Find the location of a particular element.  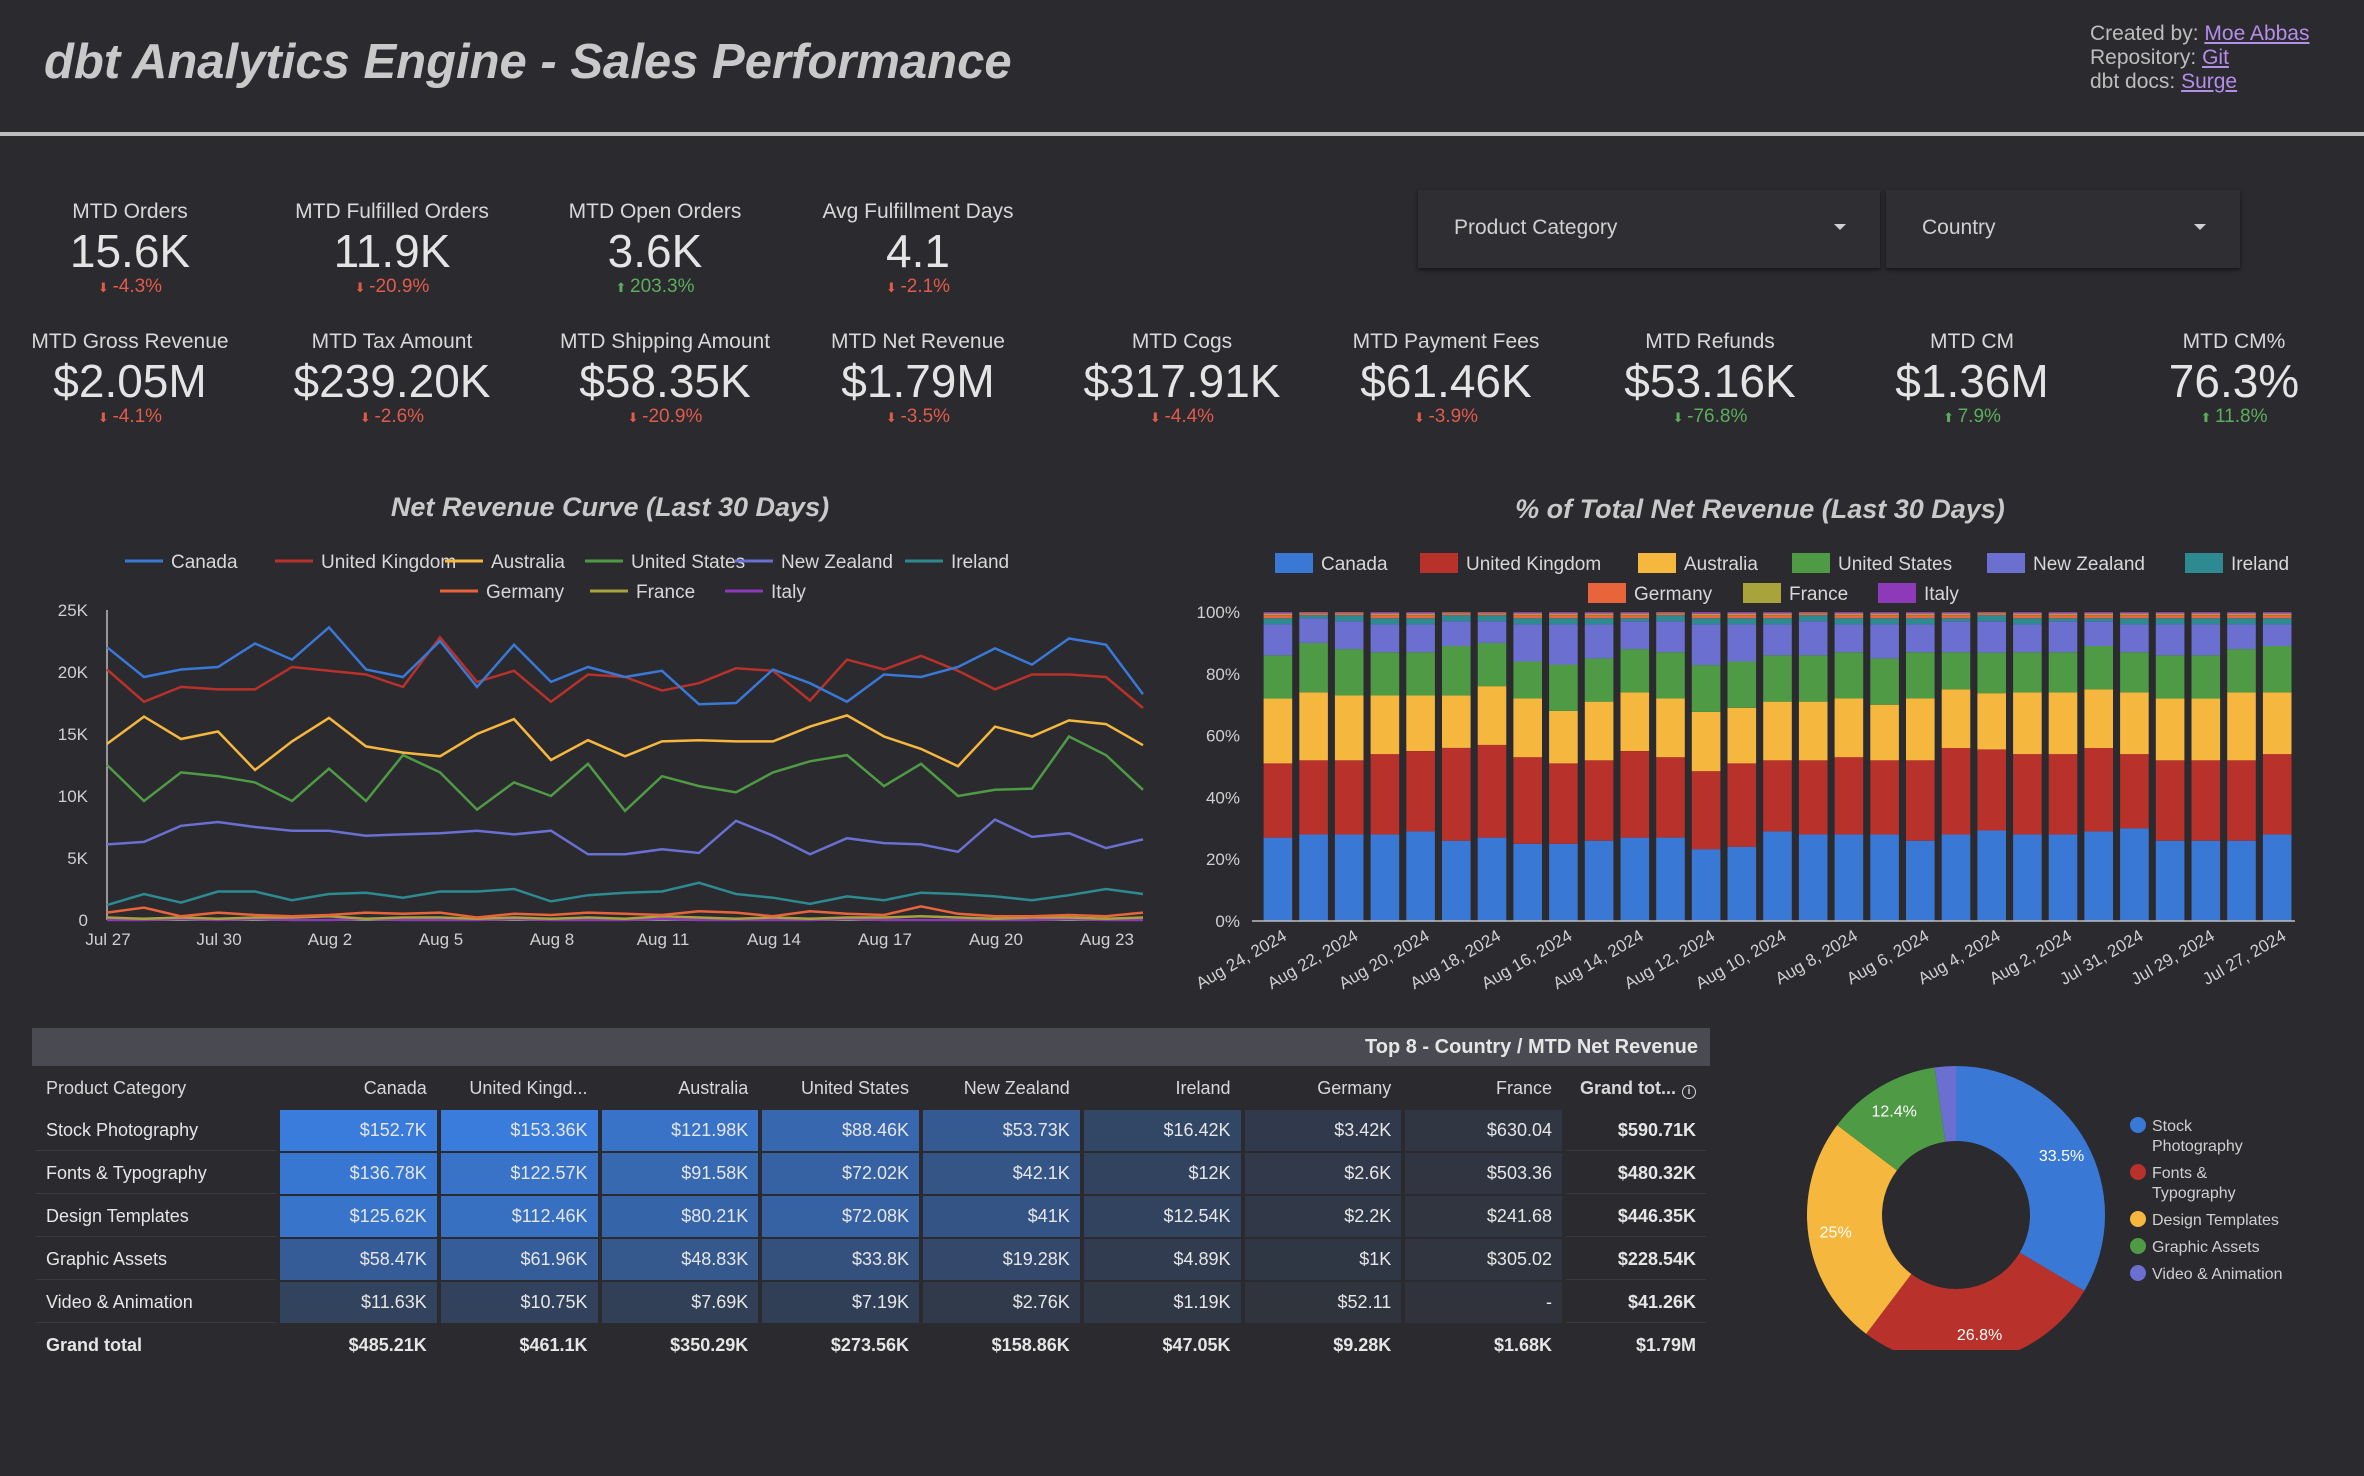

slice-label: 12.4% is located at coordinates (1893, 1111).